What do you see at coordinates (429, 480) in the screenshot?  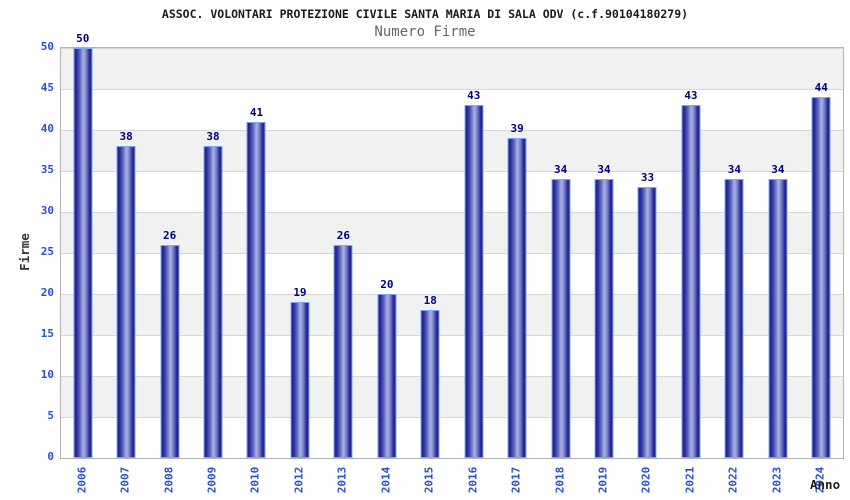 I see `x-tick-label: 2015` at bounding box center [429, 480].